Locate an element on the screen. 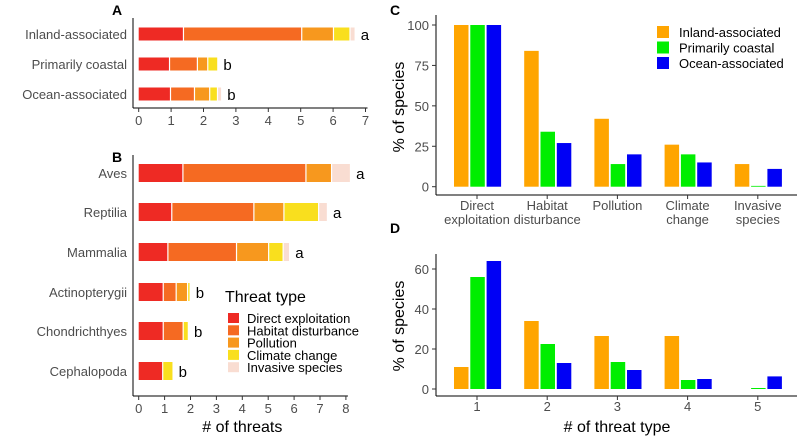  legend-label: Primarily coastal is located at coordinates (726, 48).